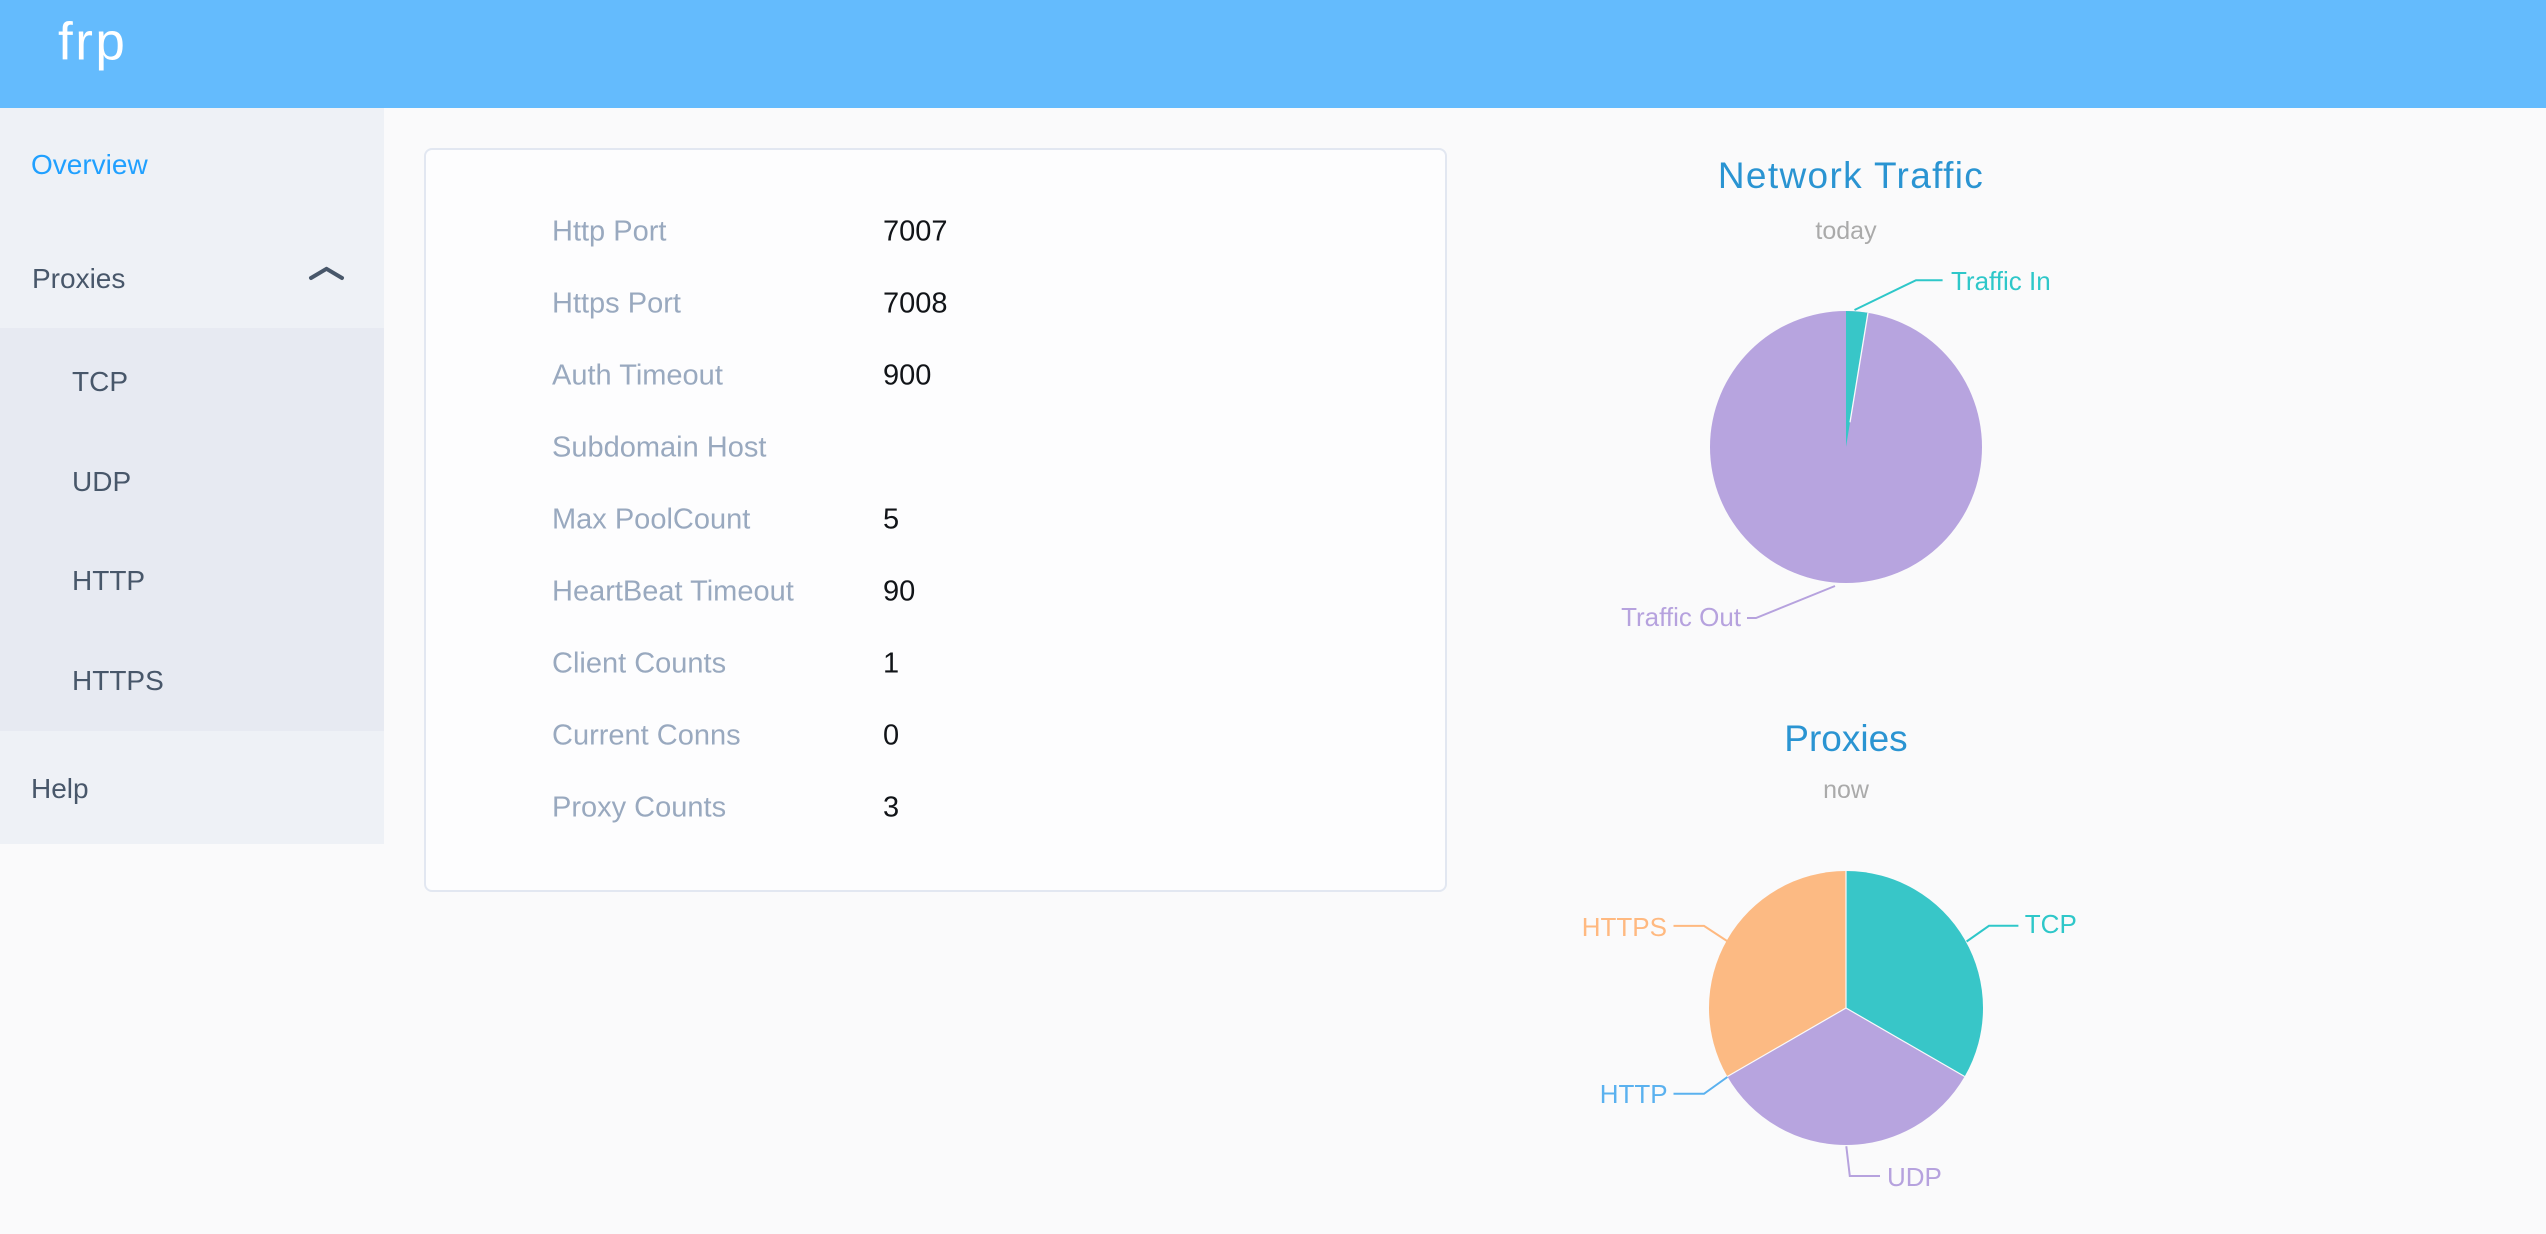 The image size is (2546, 1234). Describe the element at coordinates (1846, 231) in the screenshot. I see `svg-text: today` at that location.